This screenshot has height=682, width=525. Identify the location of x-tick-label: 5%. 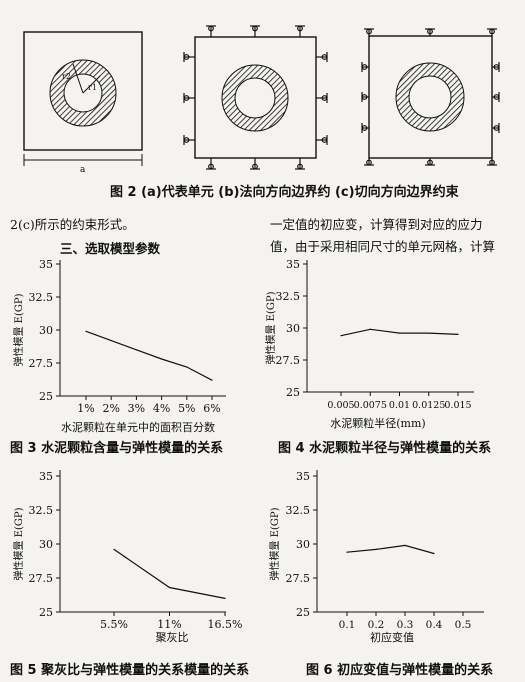
(186, 408).